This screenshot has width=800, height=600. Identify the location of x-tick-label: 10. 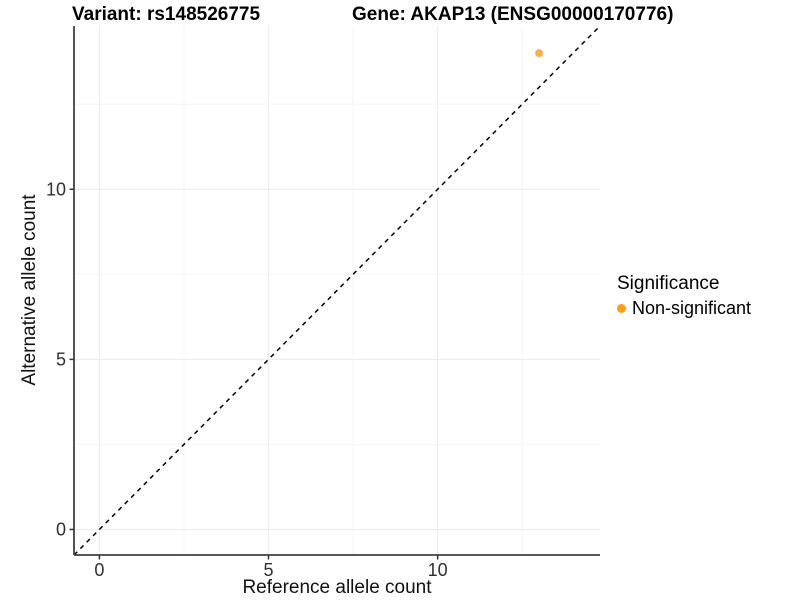
(438, 570).